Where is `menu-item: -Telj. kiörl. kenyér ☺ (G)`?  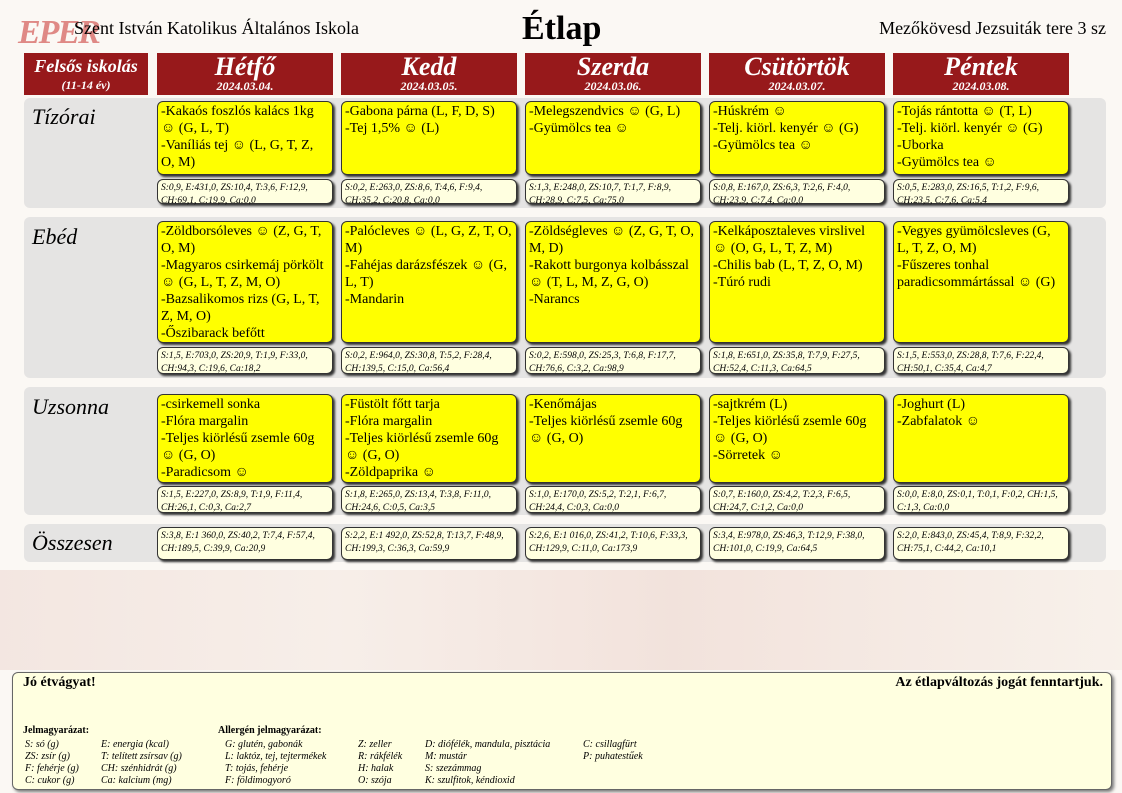 menu-item: -Telj. kiörl. kenyér ☺ (G) is located at coordinates (970, 128).